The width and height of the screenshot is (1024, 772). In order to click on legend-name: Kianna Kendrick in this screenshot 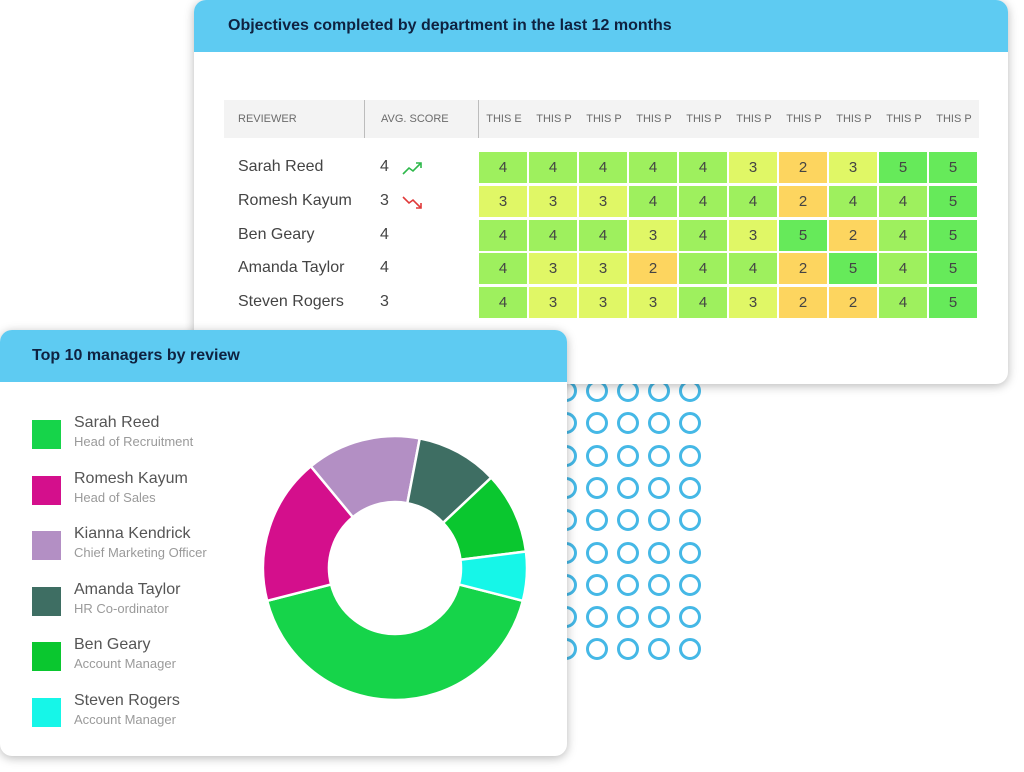, I will do `click(132, 534)`.